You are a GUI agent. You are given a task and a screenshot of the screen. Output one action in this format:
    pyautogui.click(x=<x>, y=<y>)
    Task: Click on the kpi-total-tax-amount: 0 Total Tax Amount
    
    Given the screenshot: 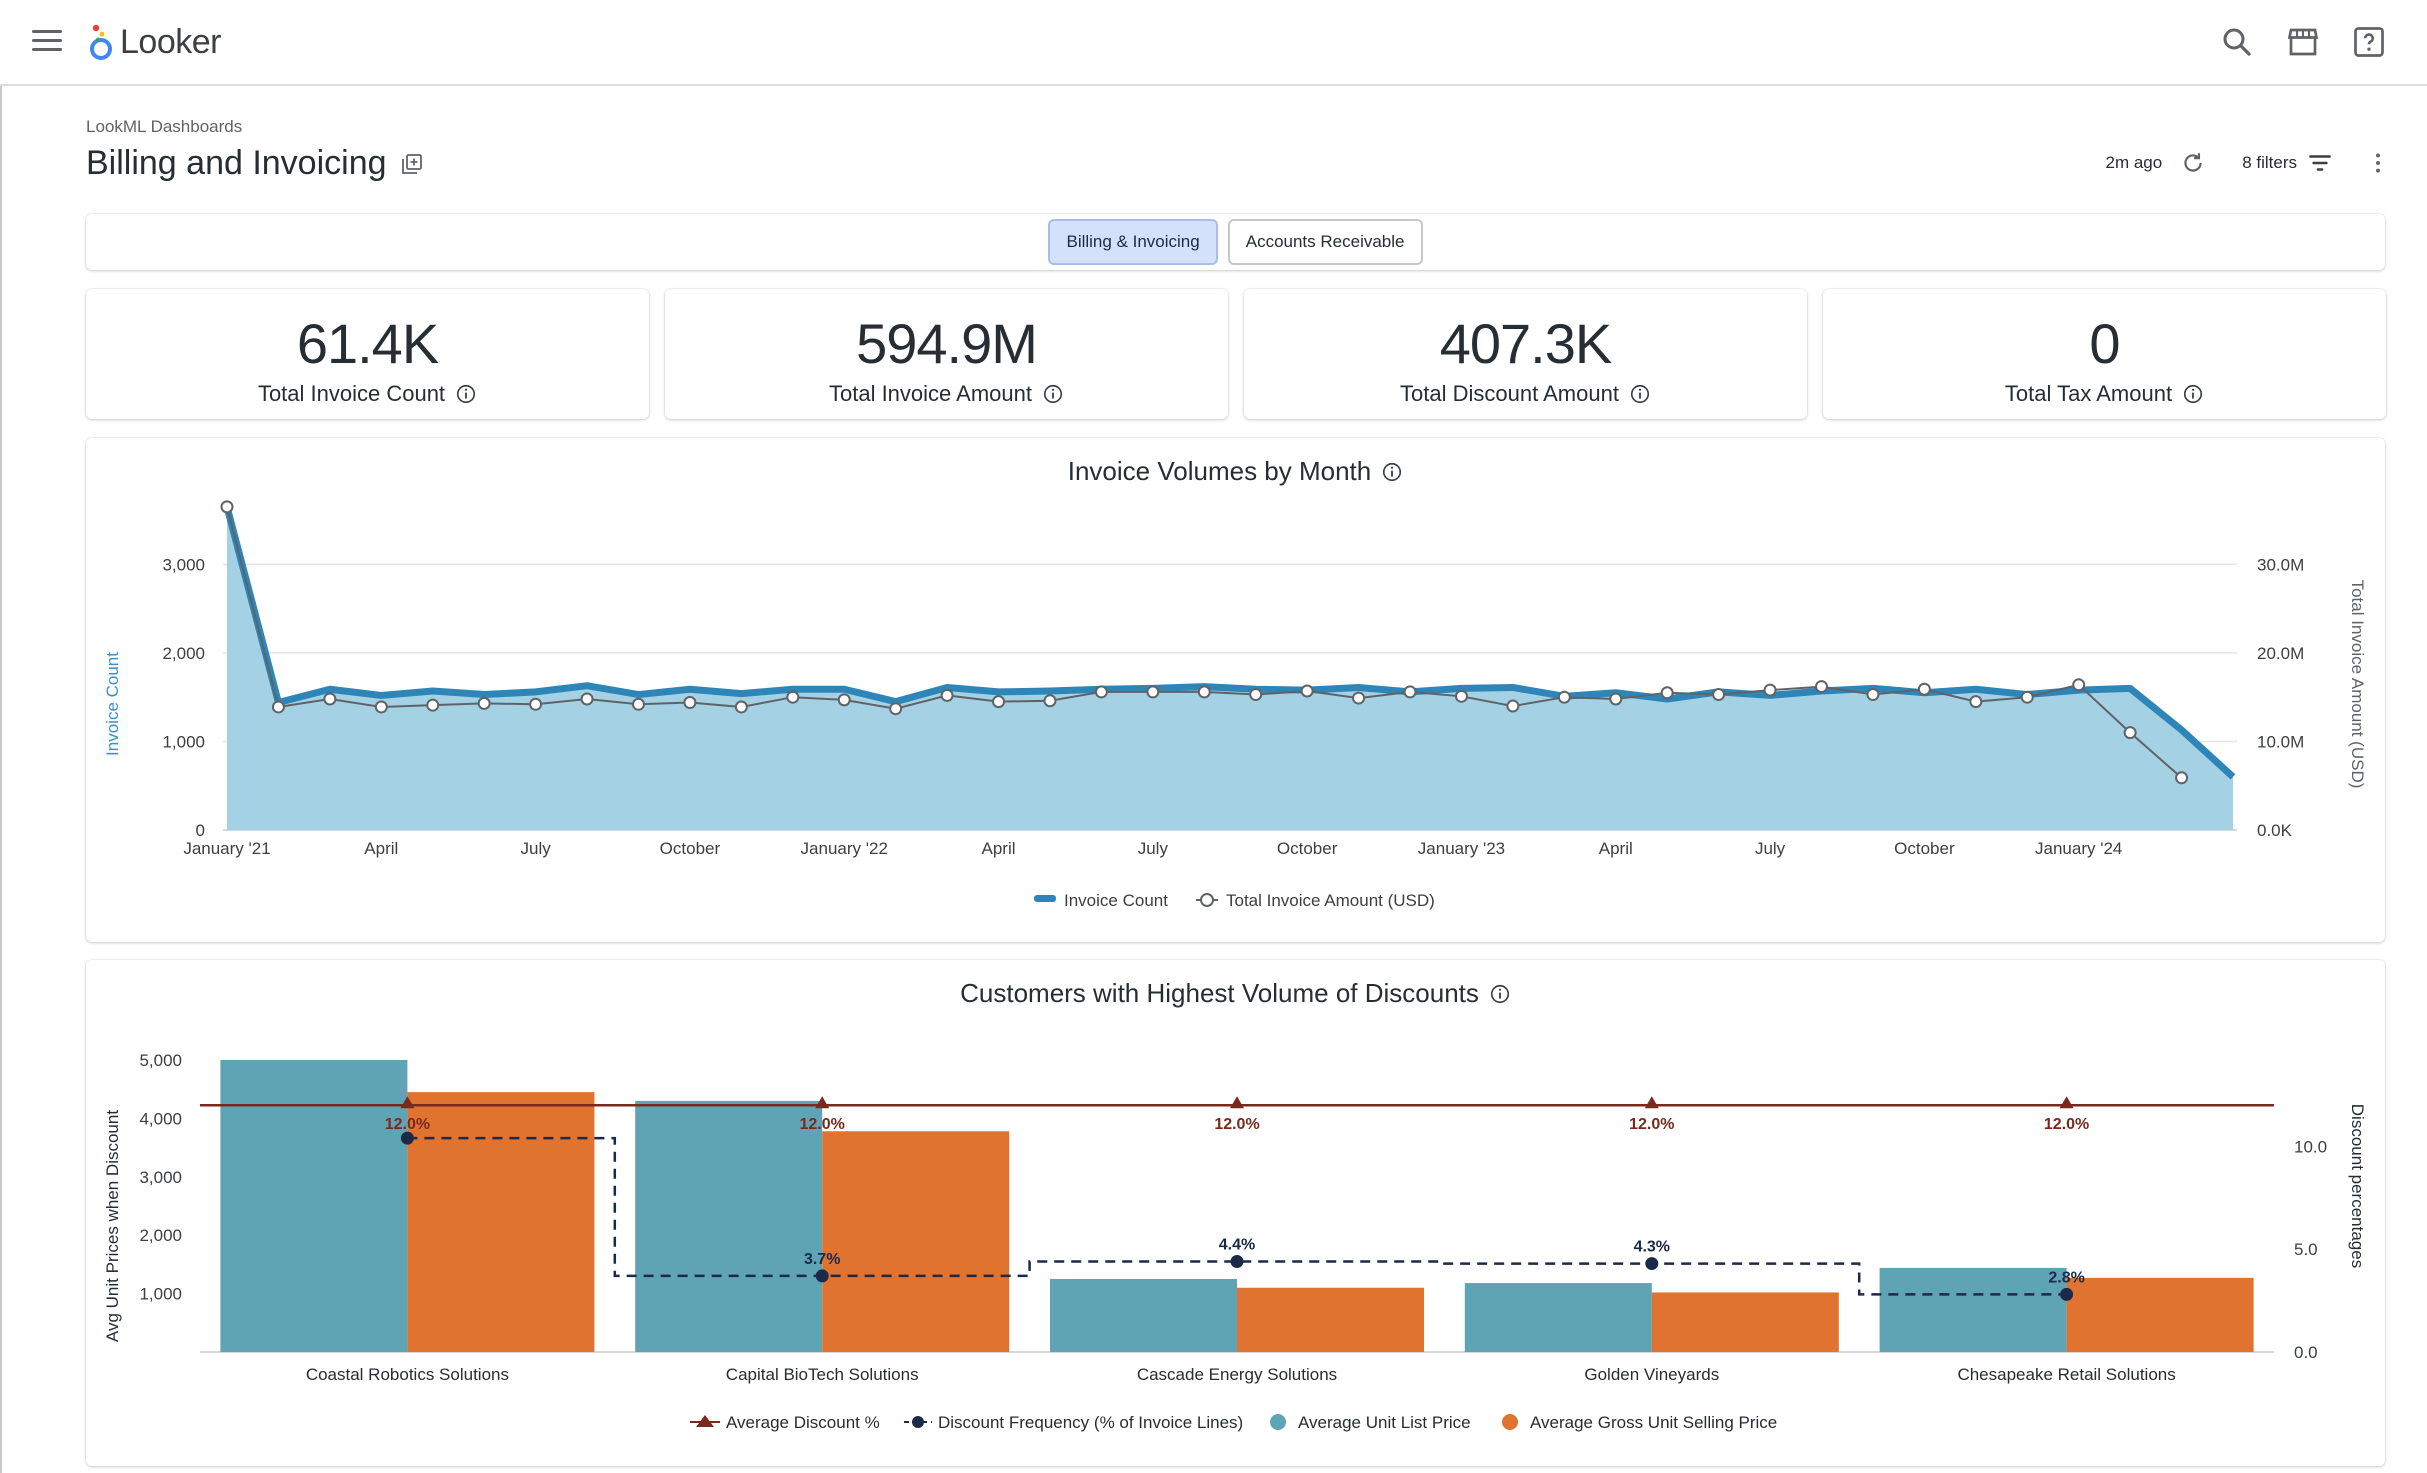 What is the action you would take?
    pyautogui.click(x=2104, y=354)
    